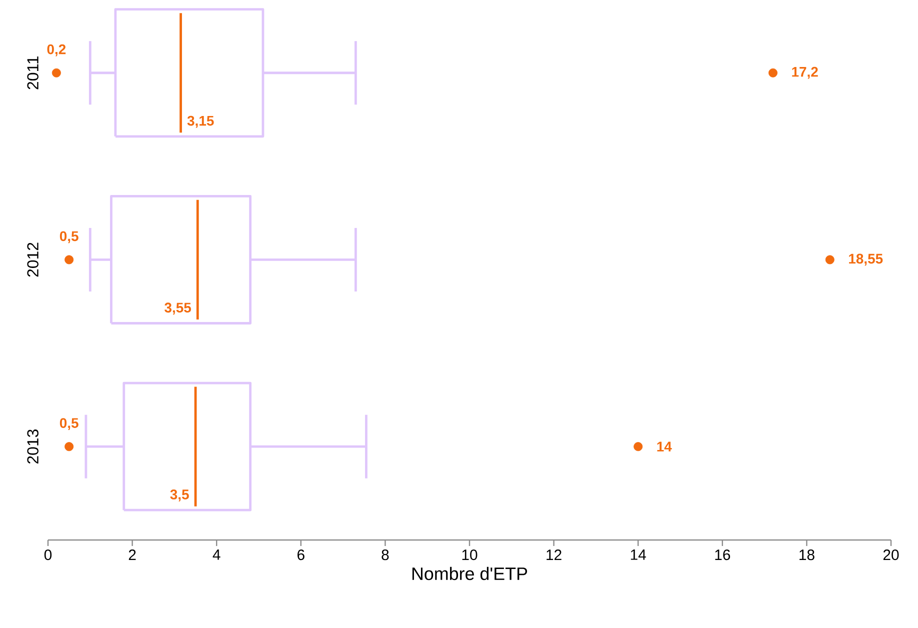 The width and height of the screenshot is (918, 628). Describe the element at coordinates (32, 259) in the screenshot. I see `y-tick-label: 2012` at that location.